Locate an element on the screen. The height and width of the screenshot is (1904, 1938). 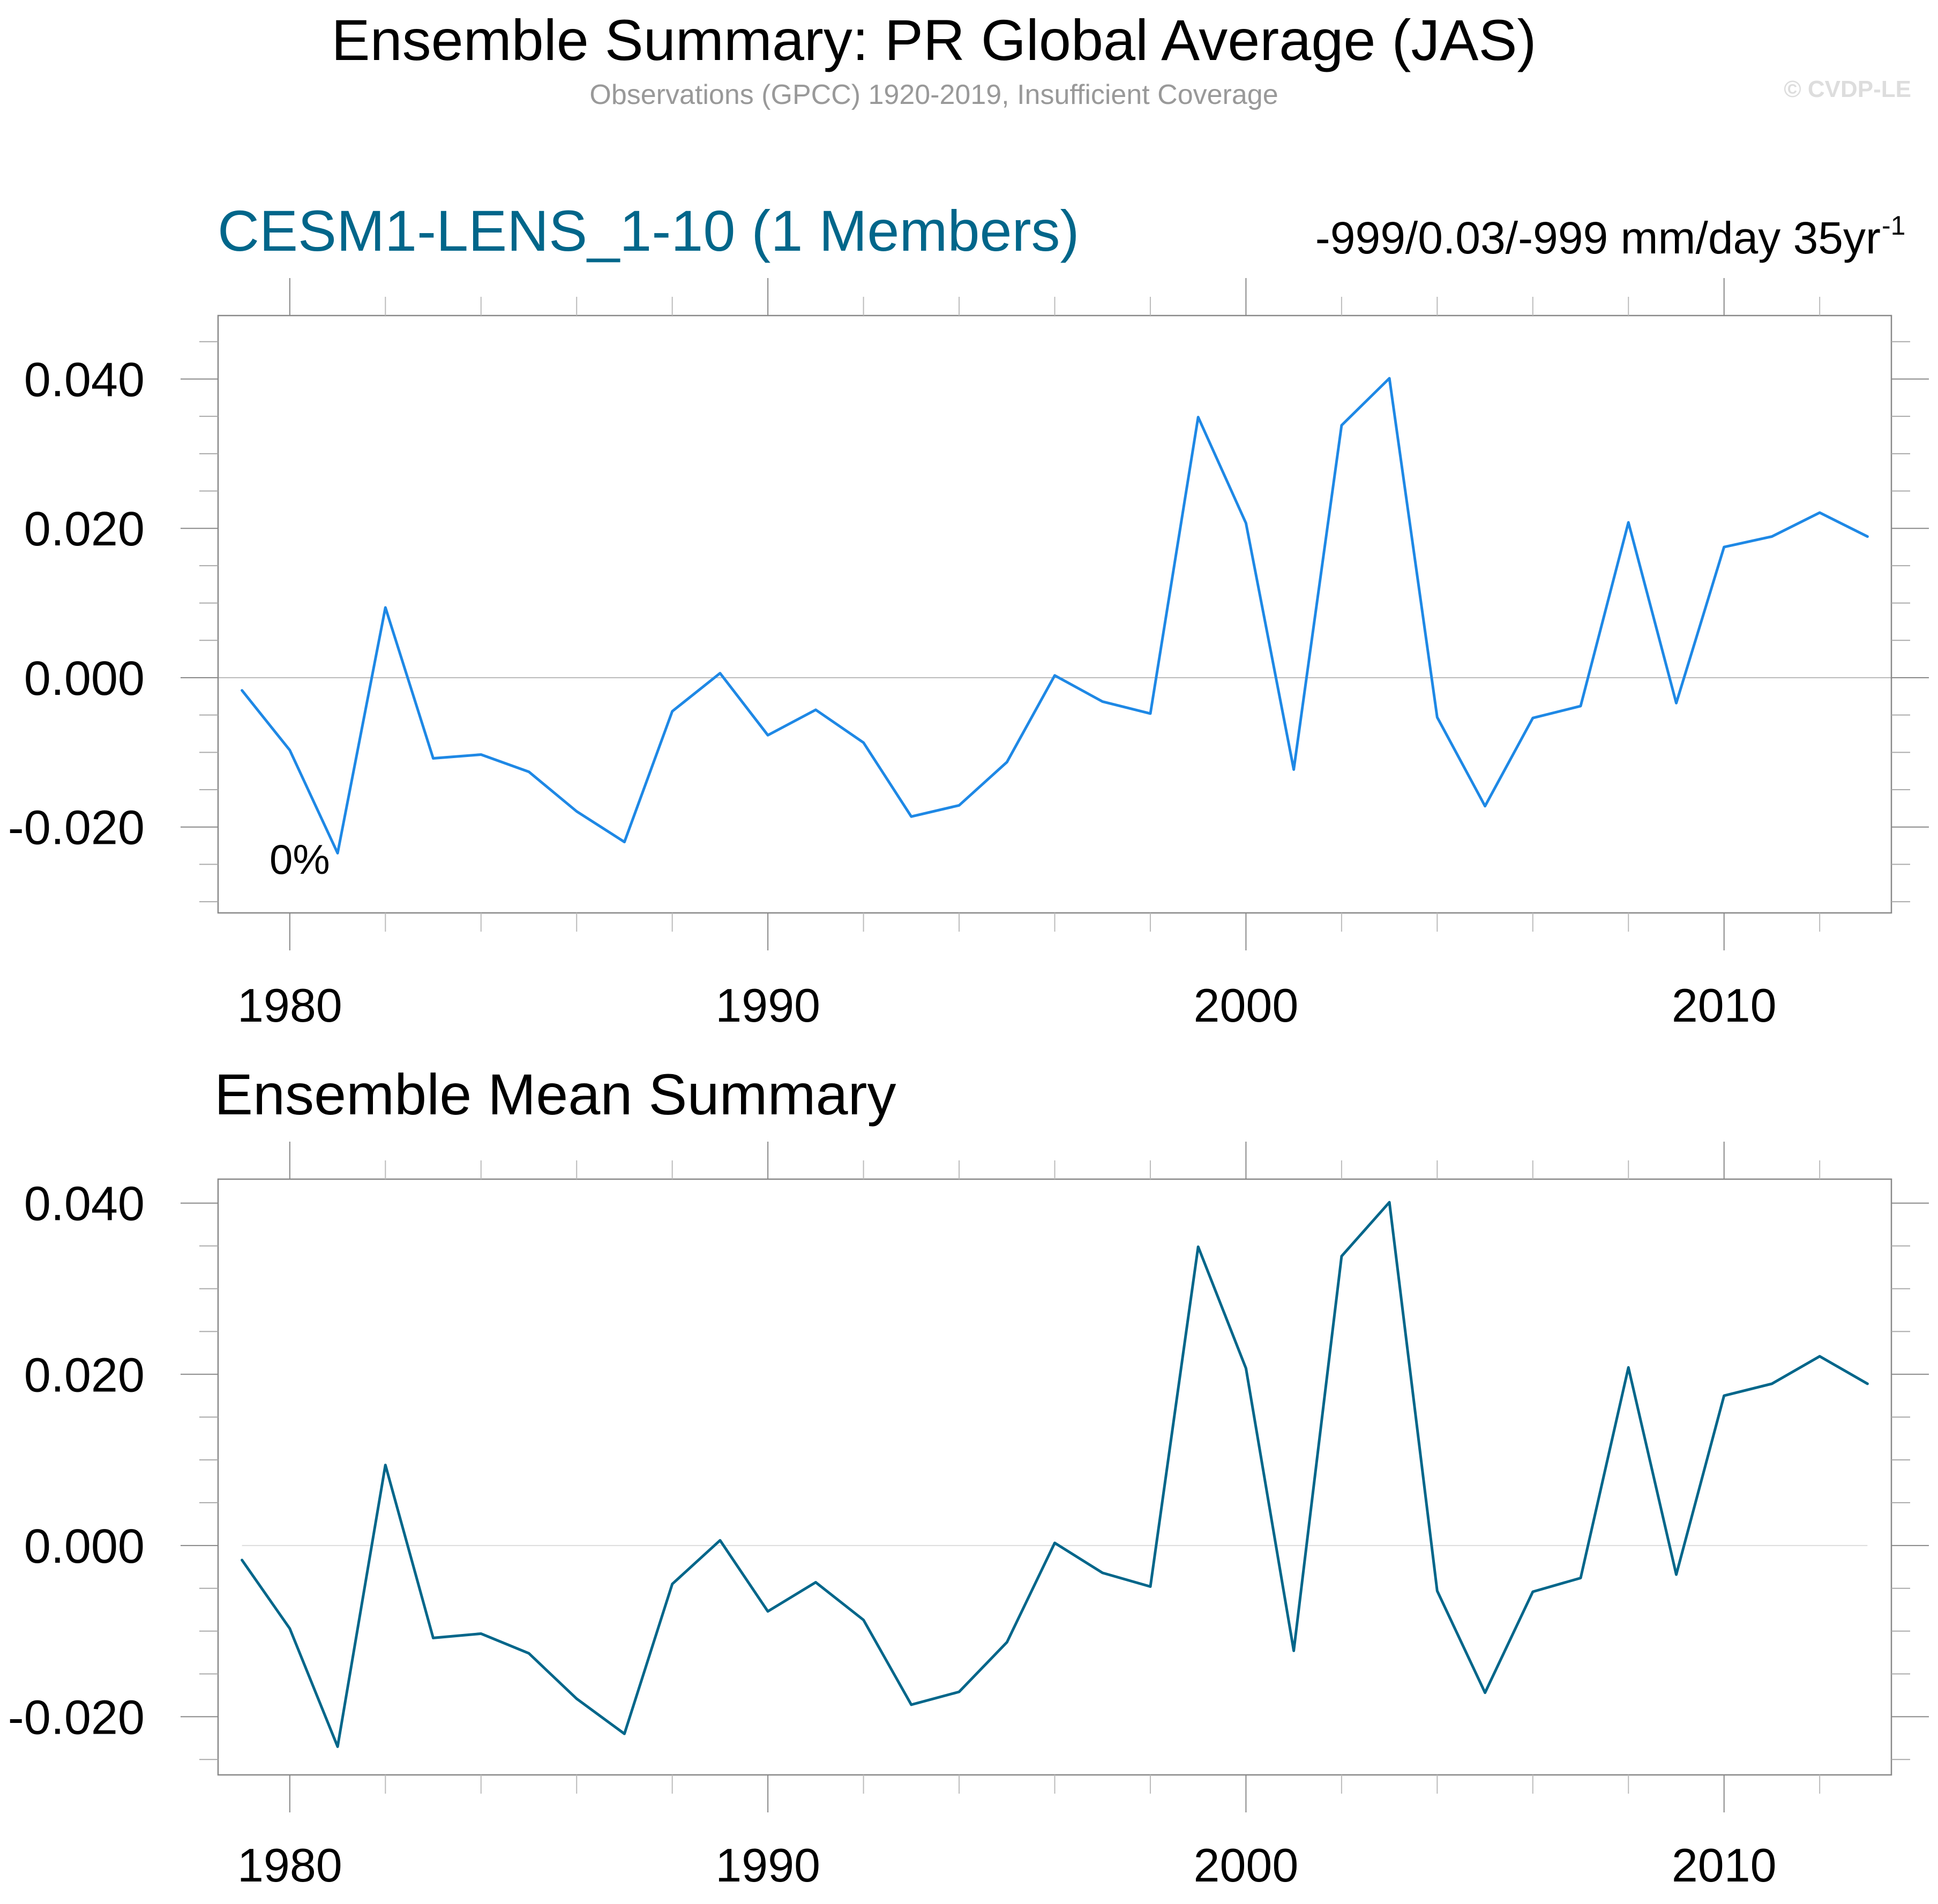
watermark: © CVDP-LE is located at coordinates (1847, 89).